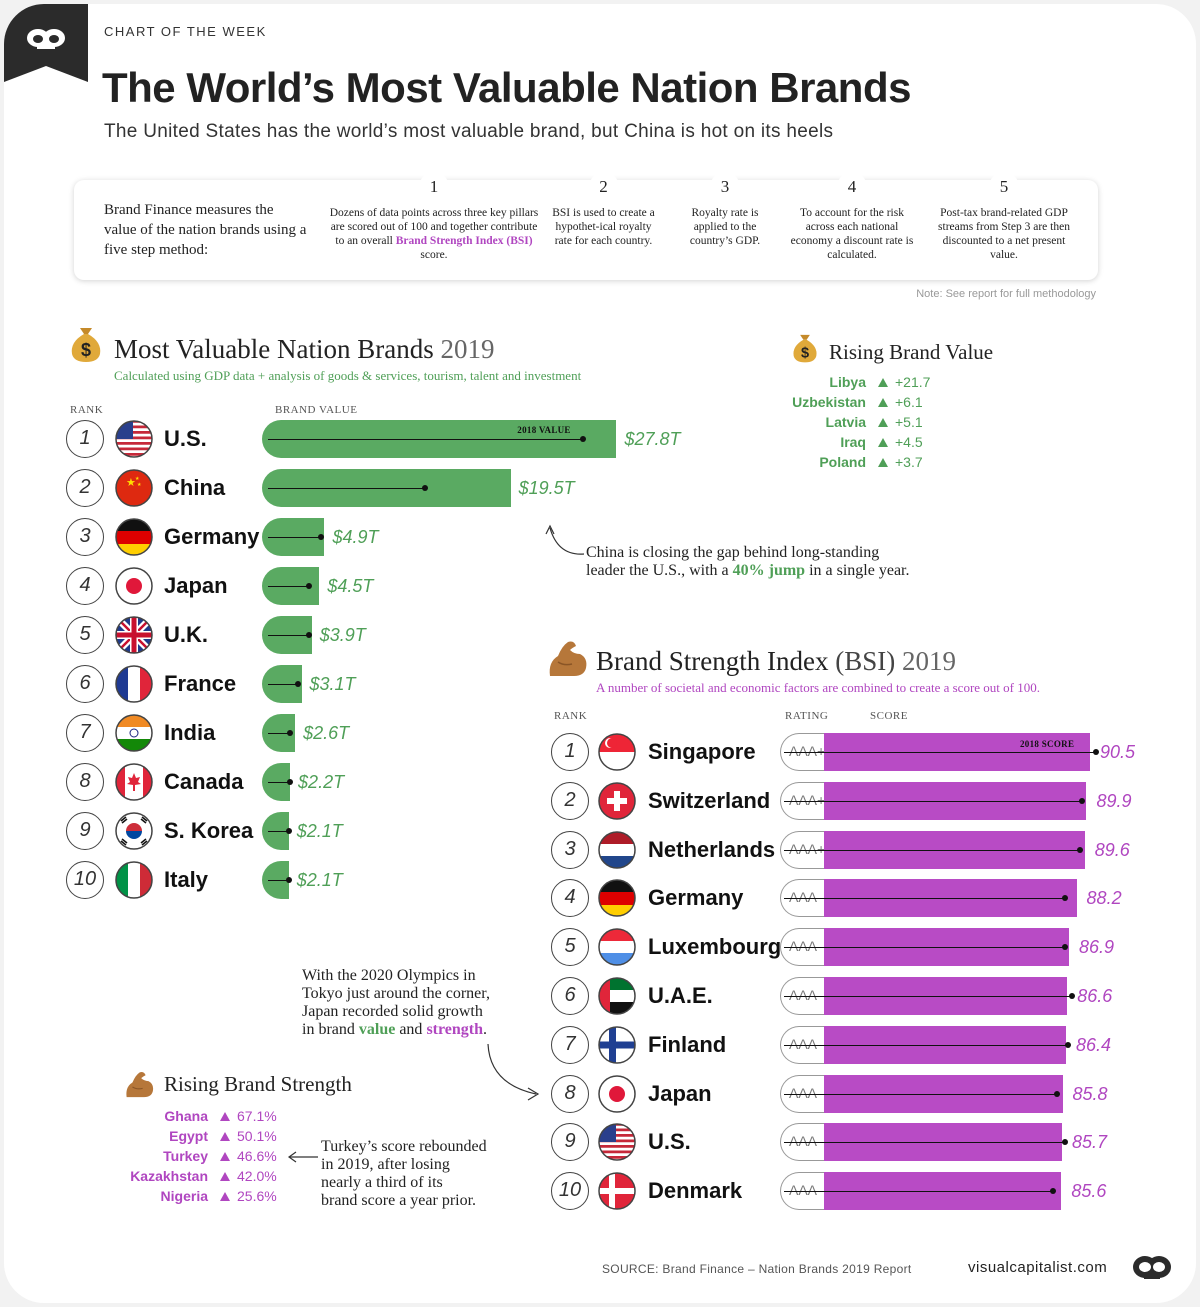  Describe the element at coordinates (134, 439) in the screenshot. I see `flag-us-icon` at that location.